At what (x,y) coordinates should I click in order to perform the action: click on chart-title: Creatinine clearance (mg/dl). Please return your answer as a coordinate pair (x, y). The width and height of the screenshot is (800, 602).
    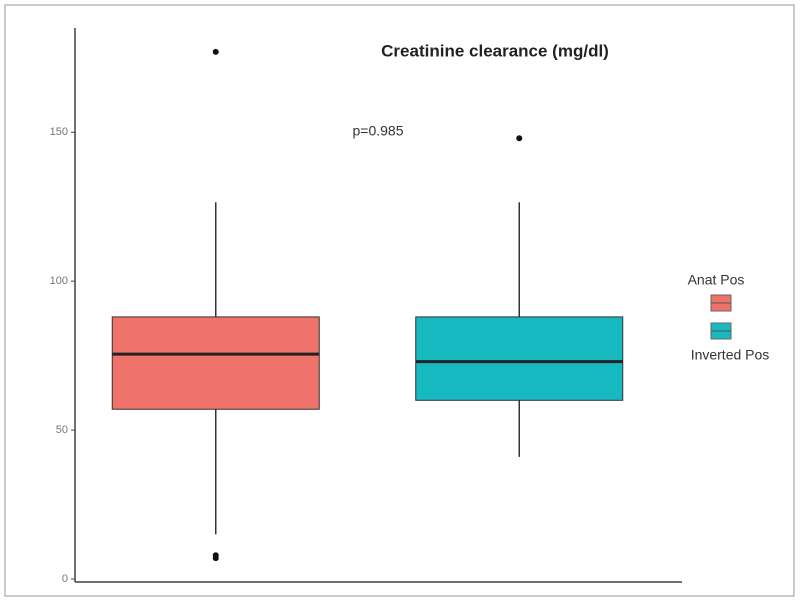
    Looking at the image, I should click on (495, 50).